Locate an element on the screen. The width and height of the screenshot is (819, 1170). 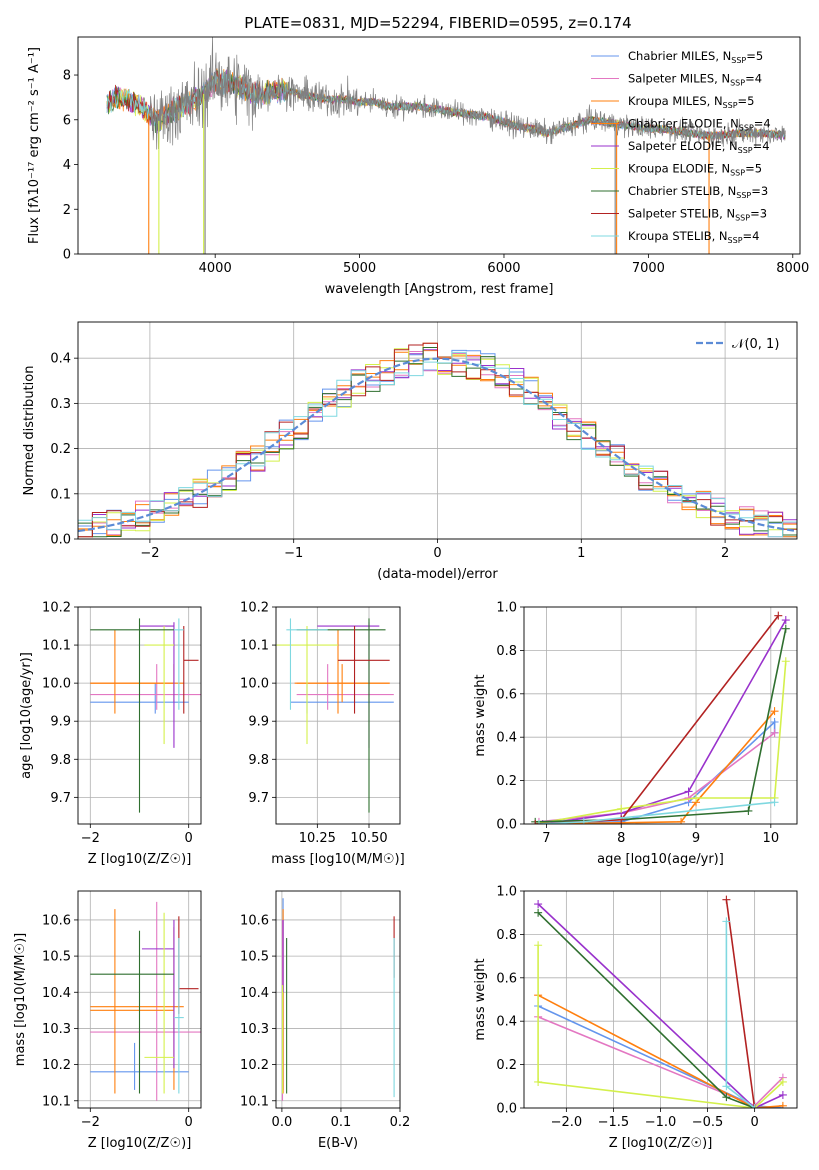
legend-label: Chabrier STELIB, NSSP=3 is located at coordinates (698, 192).